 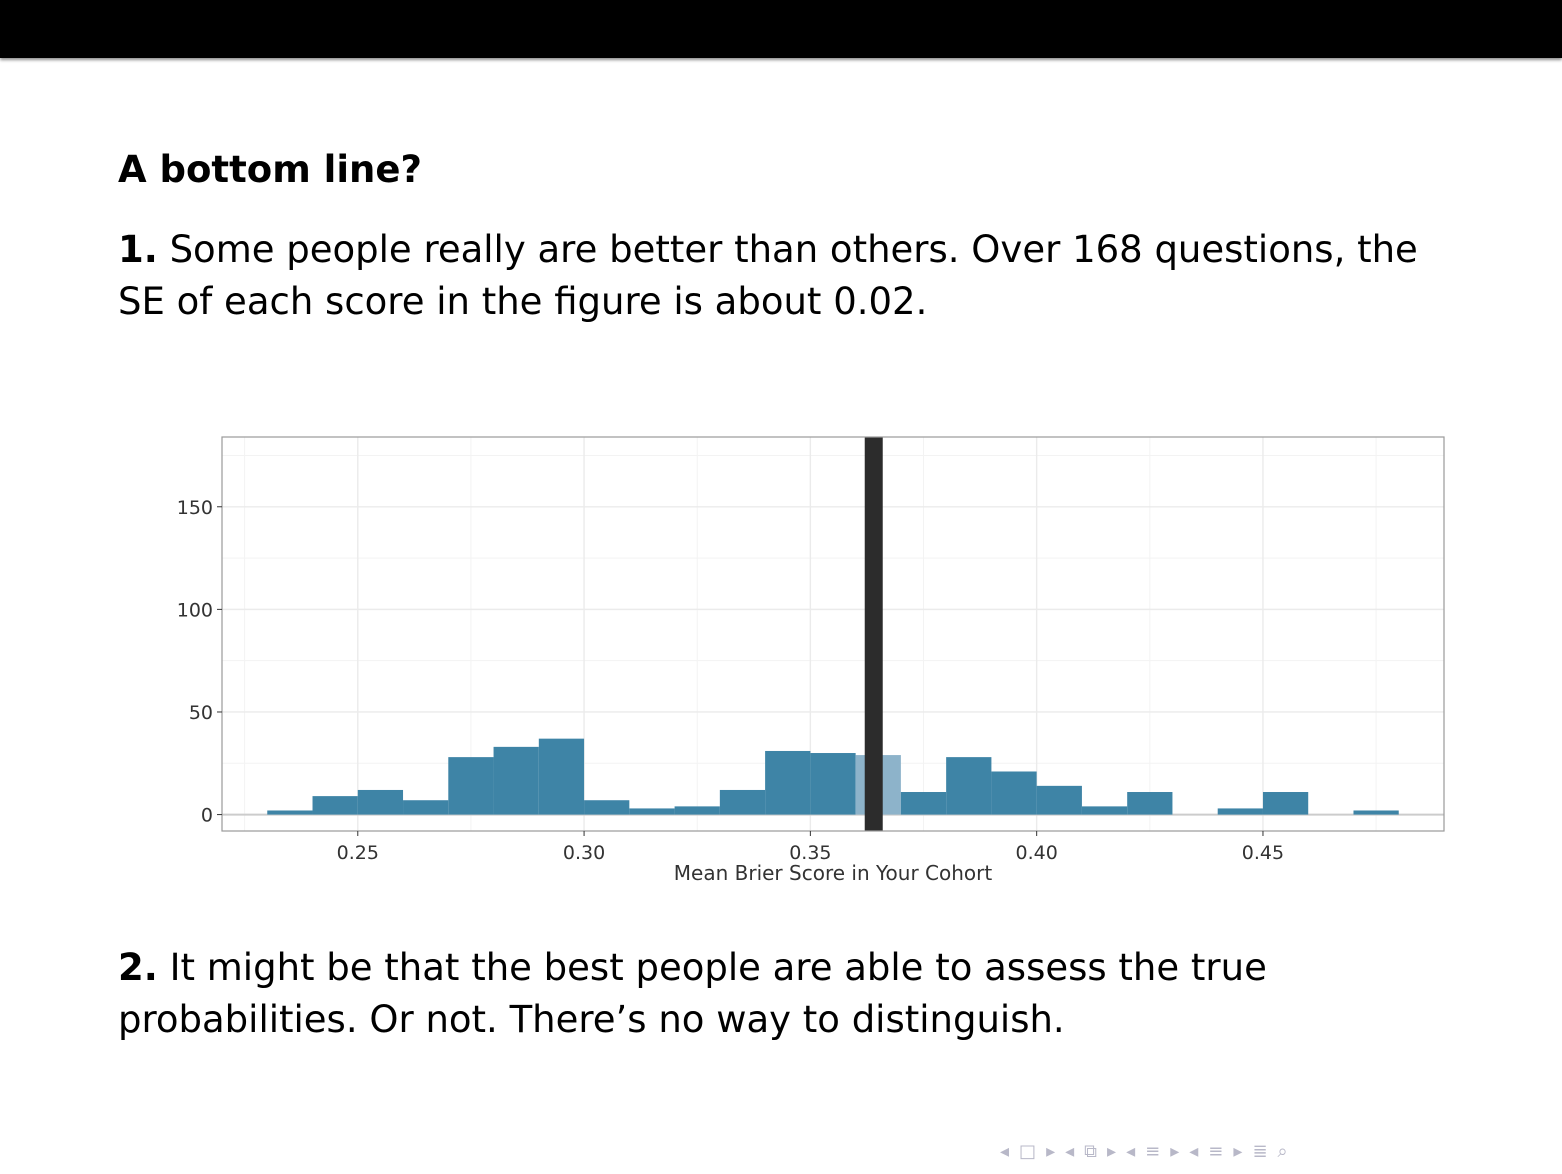 What do you see at coordinates (138, 967) in the screenshot?
I see `point-2-number: 2.` at bounding box center [138, 967].